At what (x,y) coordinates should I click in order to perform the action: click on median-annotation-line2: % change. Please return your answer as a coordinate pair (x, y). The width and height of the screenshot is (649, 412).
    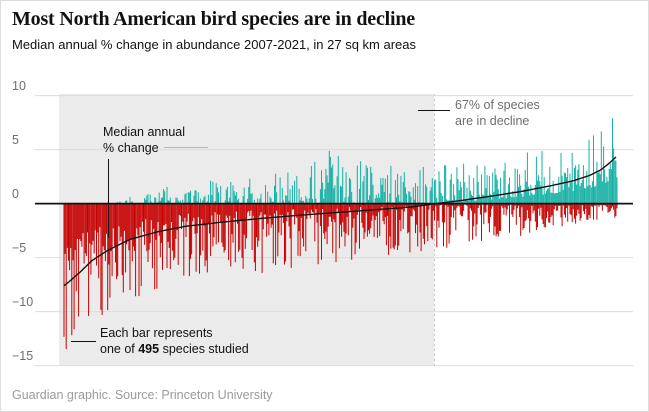
    Looking at the image, I should click on (131, 148).